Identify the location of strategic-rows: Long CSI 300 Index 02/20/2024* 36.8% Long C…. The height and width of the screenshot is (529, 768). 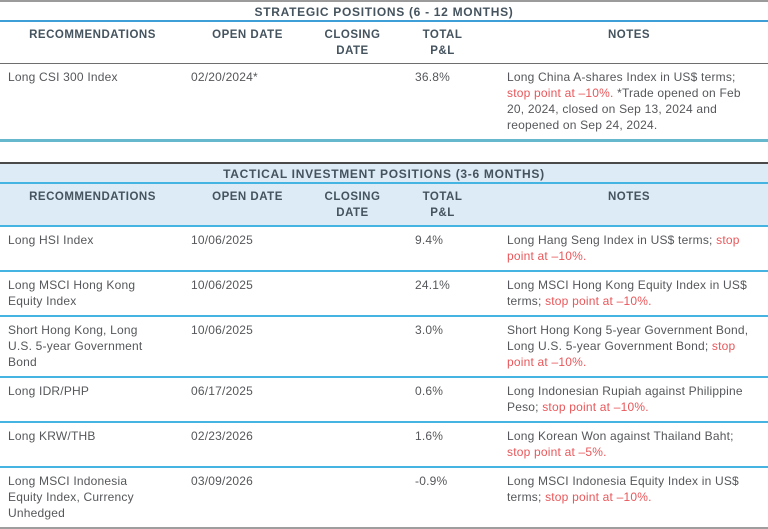
(384, 101).